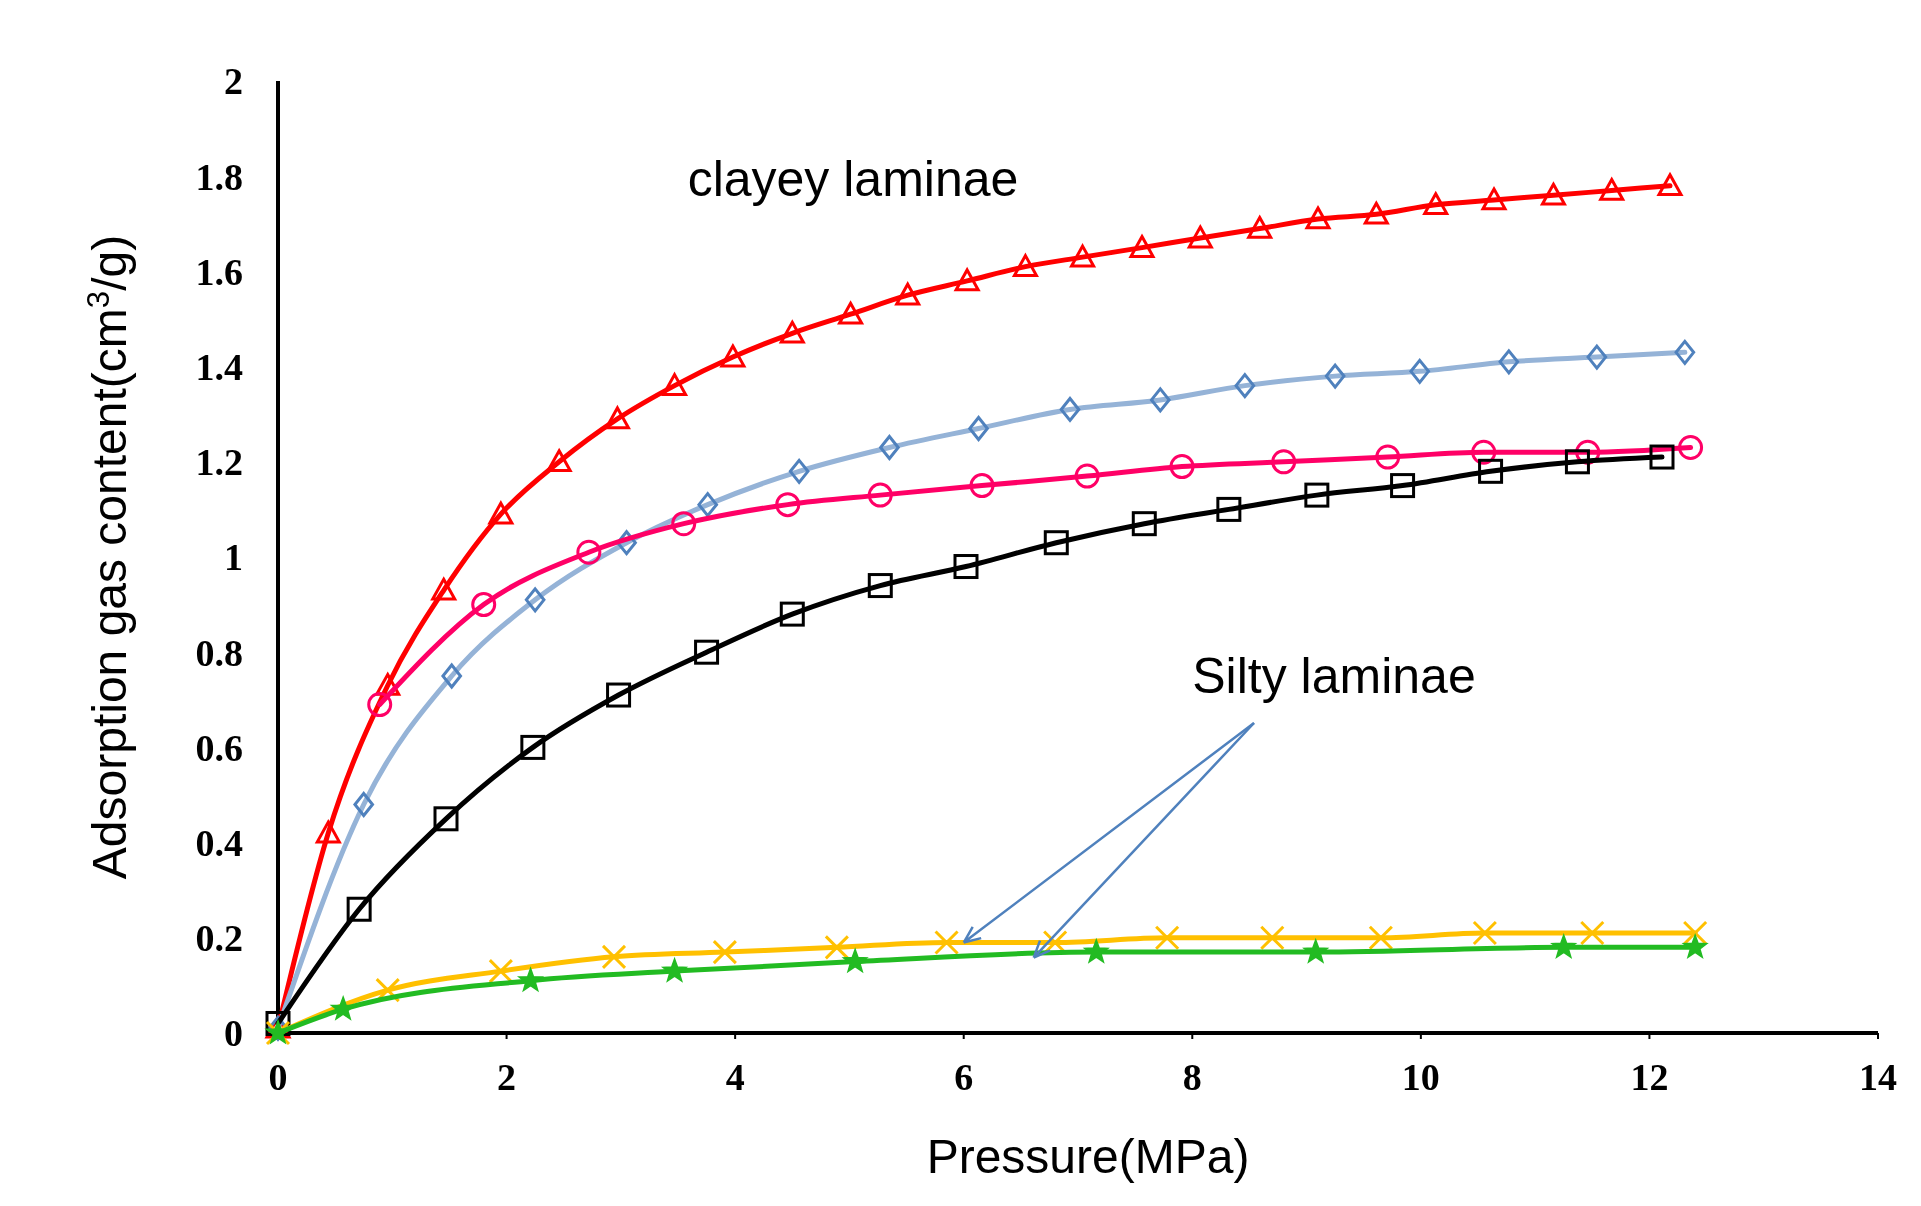  Describe the element at coordinates (233, 1033) in the screenshot. I see `y-tick-label: 0` at that location.